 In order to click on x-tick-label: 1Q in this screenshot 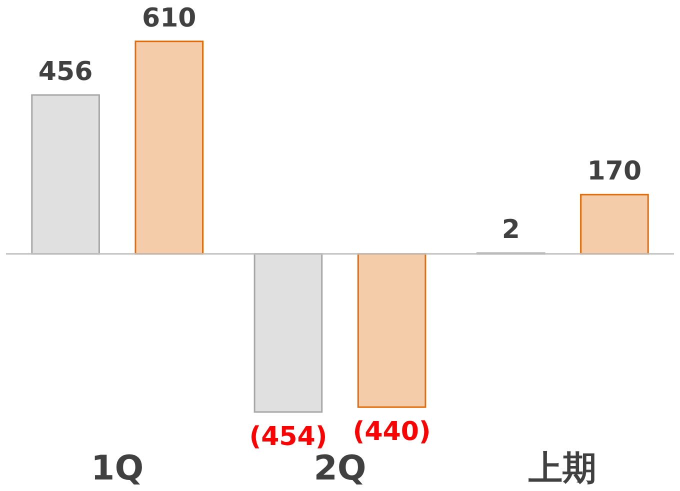, I will do `click(117, 468)`.